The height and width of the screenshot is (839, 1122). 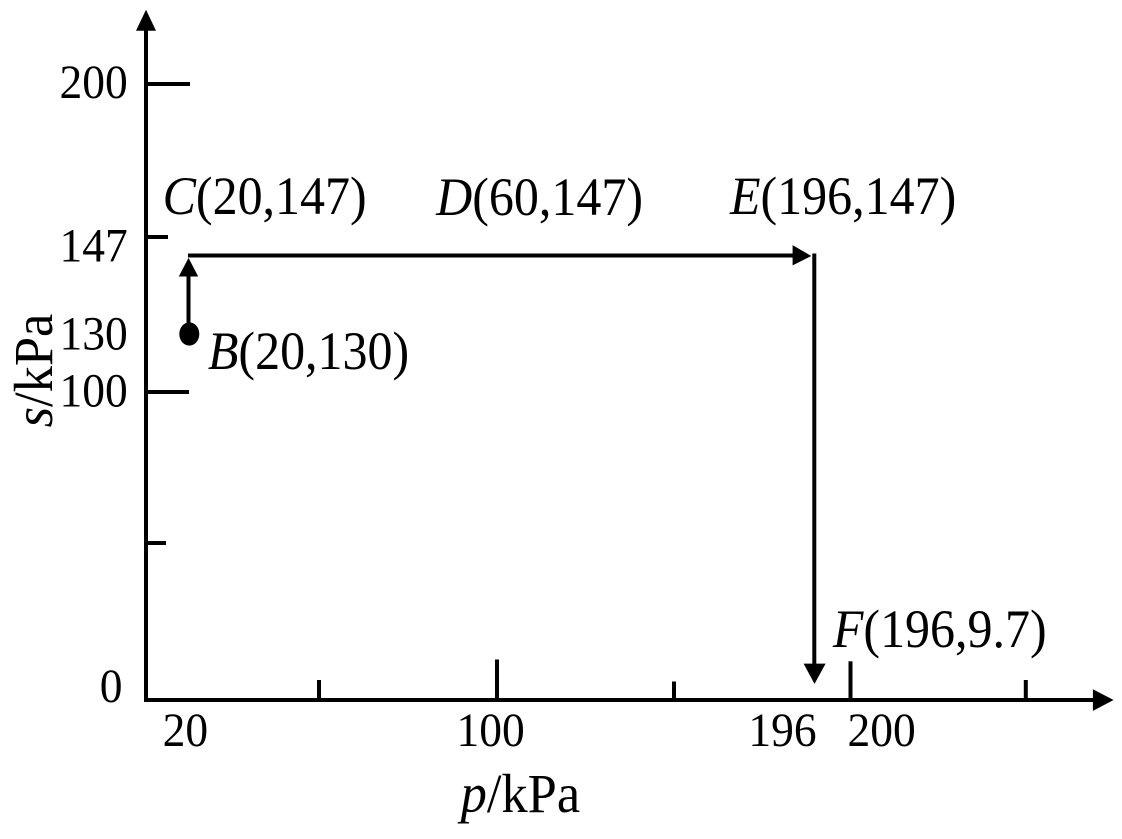 I want to click on svg-text: D(60,147), so click(x=539, y=197).